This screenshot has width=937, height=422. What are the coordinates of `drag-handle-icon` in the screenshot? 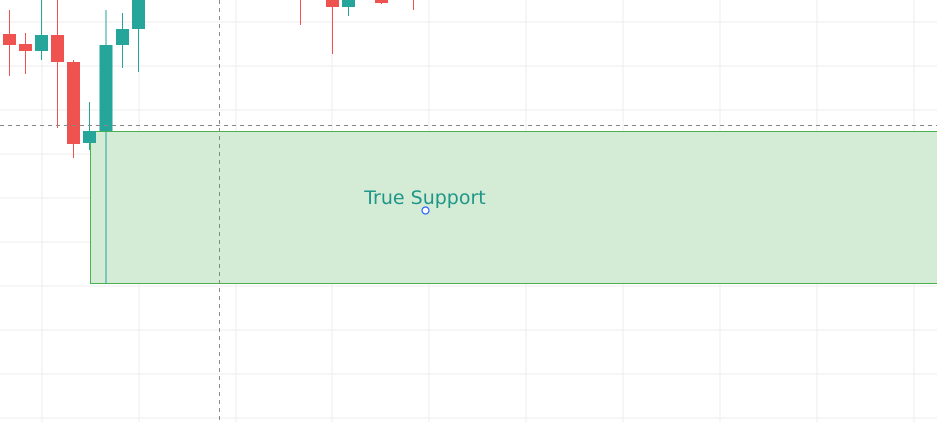 It's located at (425, 210).